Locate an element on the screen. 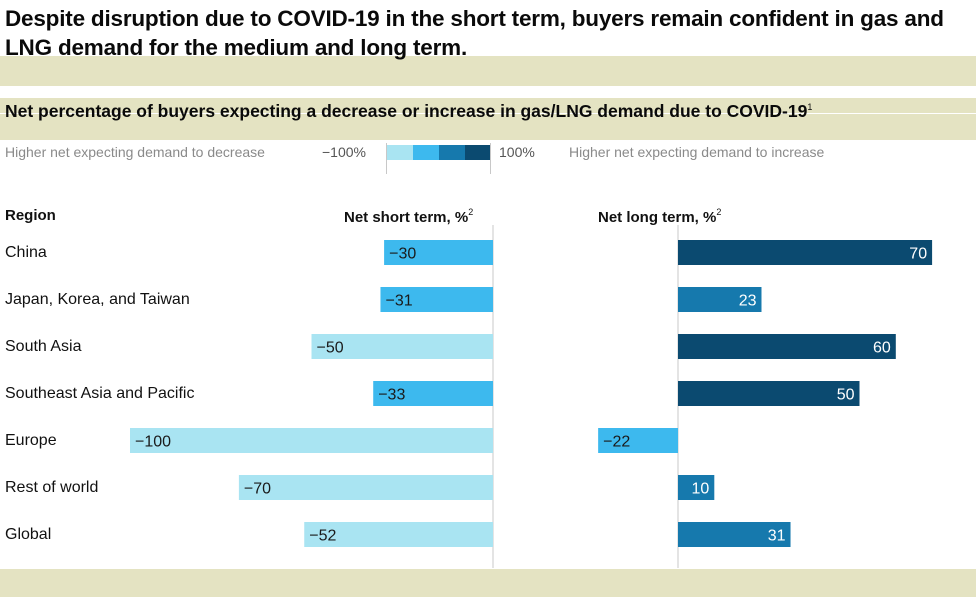  long-term-value-label: 10 is located at coordinates (701, 489).